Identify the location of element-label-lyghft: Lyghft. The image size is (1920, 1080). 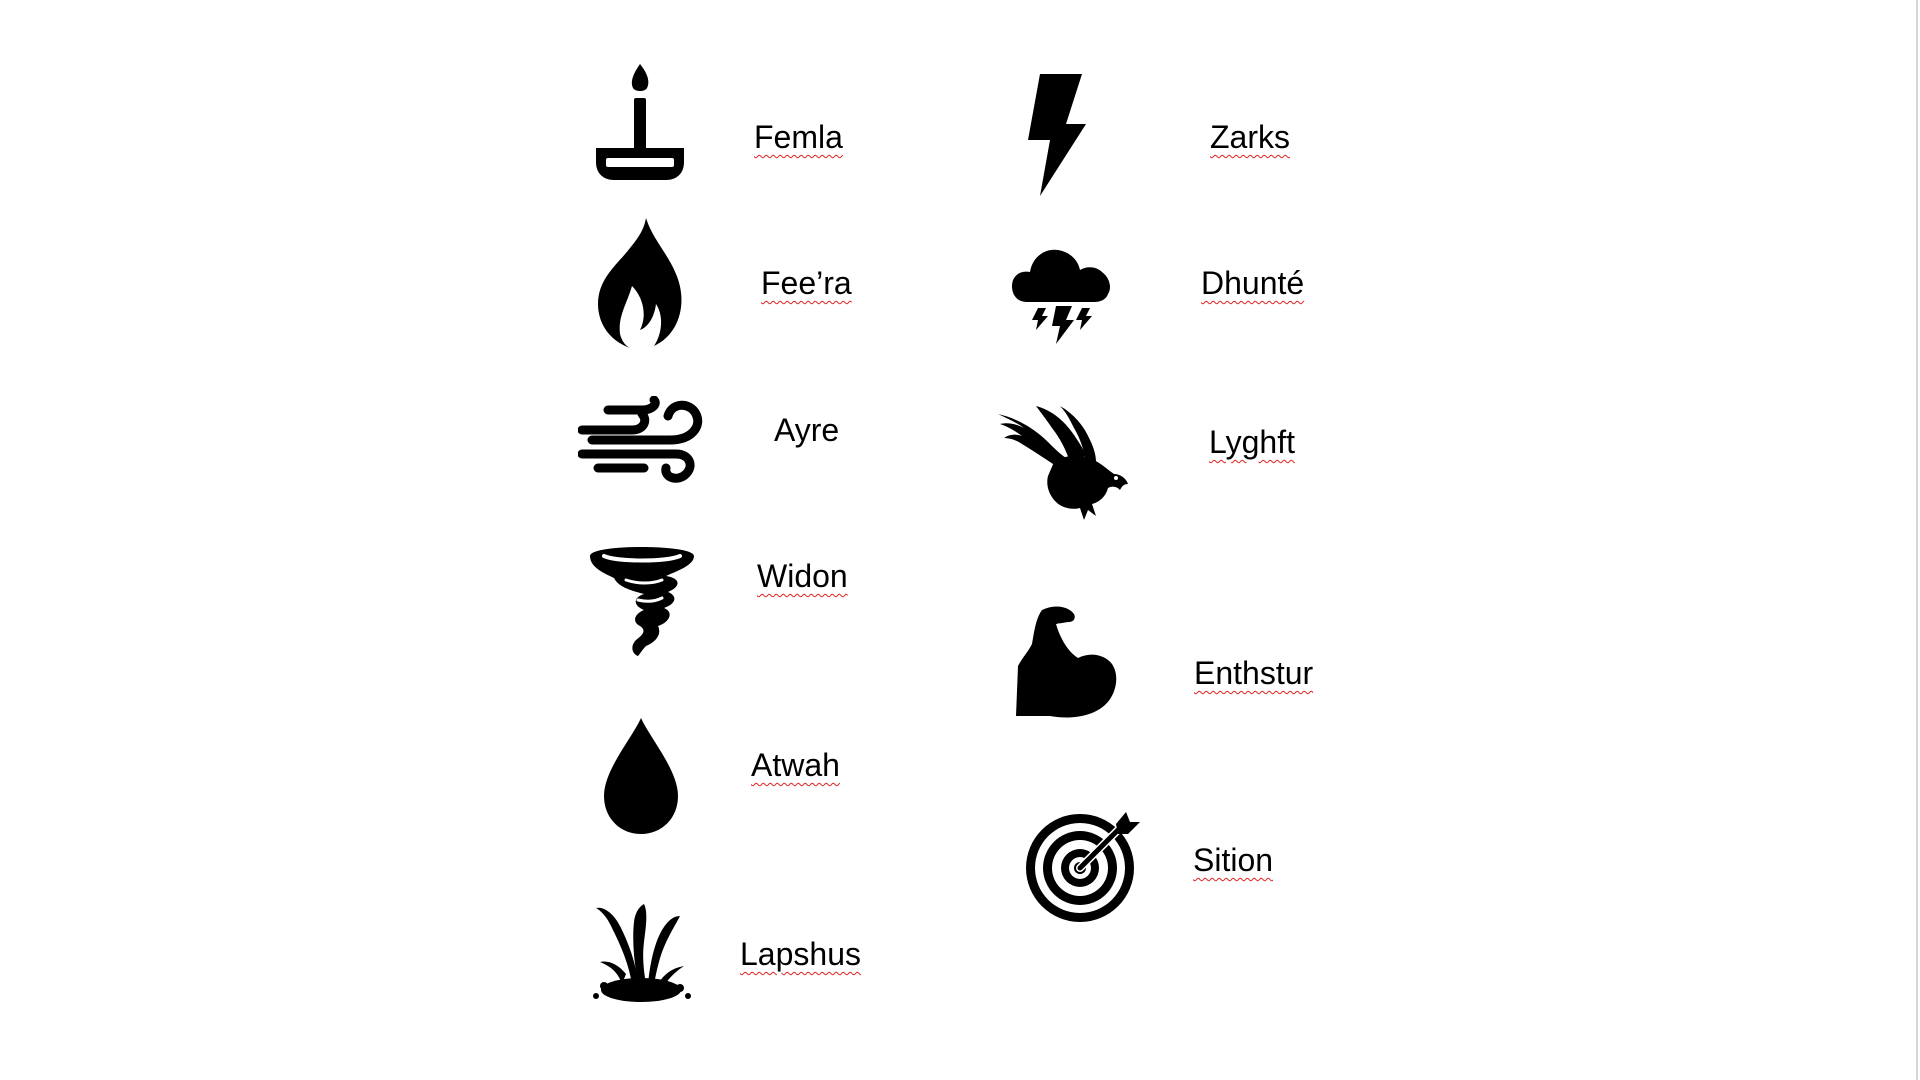
(1252, 442).